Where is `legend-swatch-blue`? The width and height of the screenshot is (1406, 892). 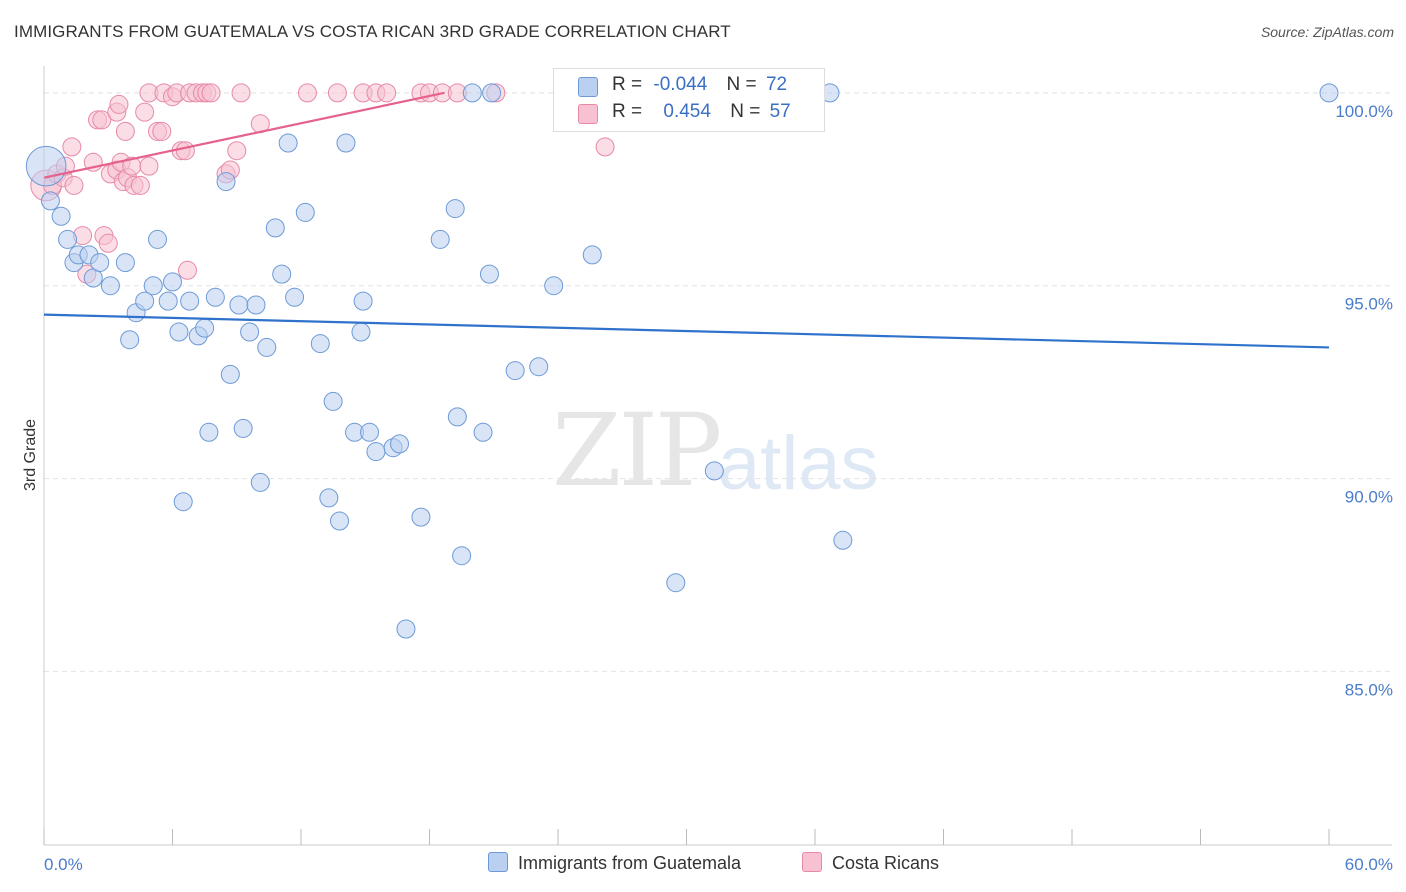
legend-swatch-blue is located at coordinates (588, 87).